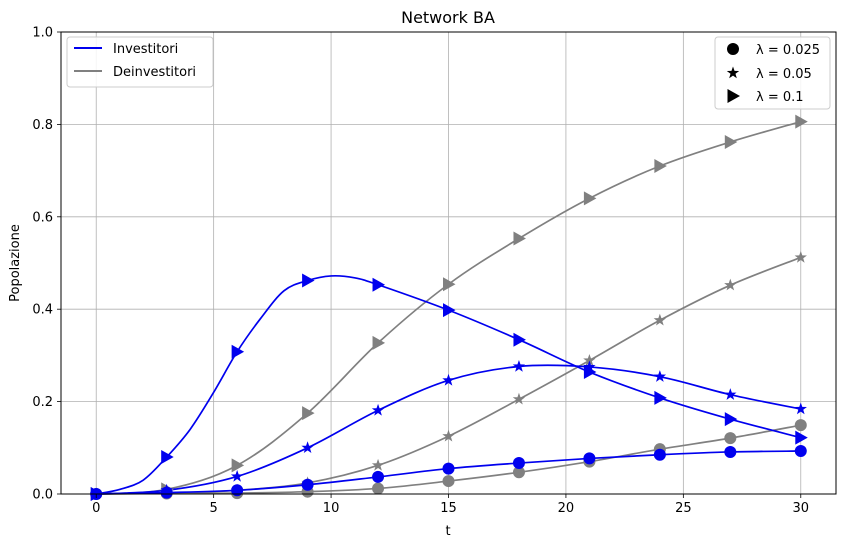  I want to click on legend-star-glyph, so click(733, 72).